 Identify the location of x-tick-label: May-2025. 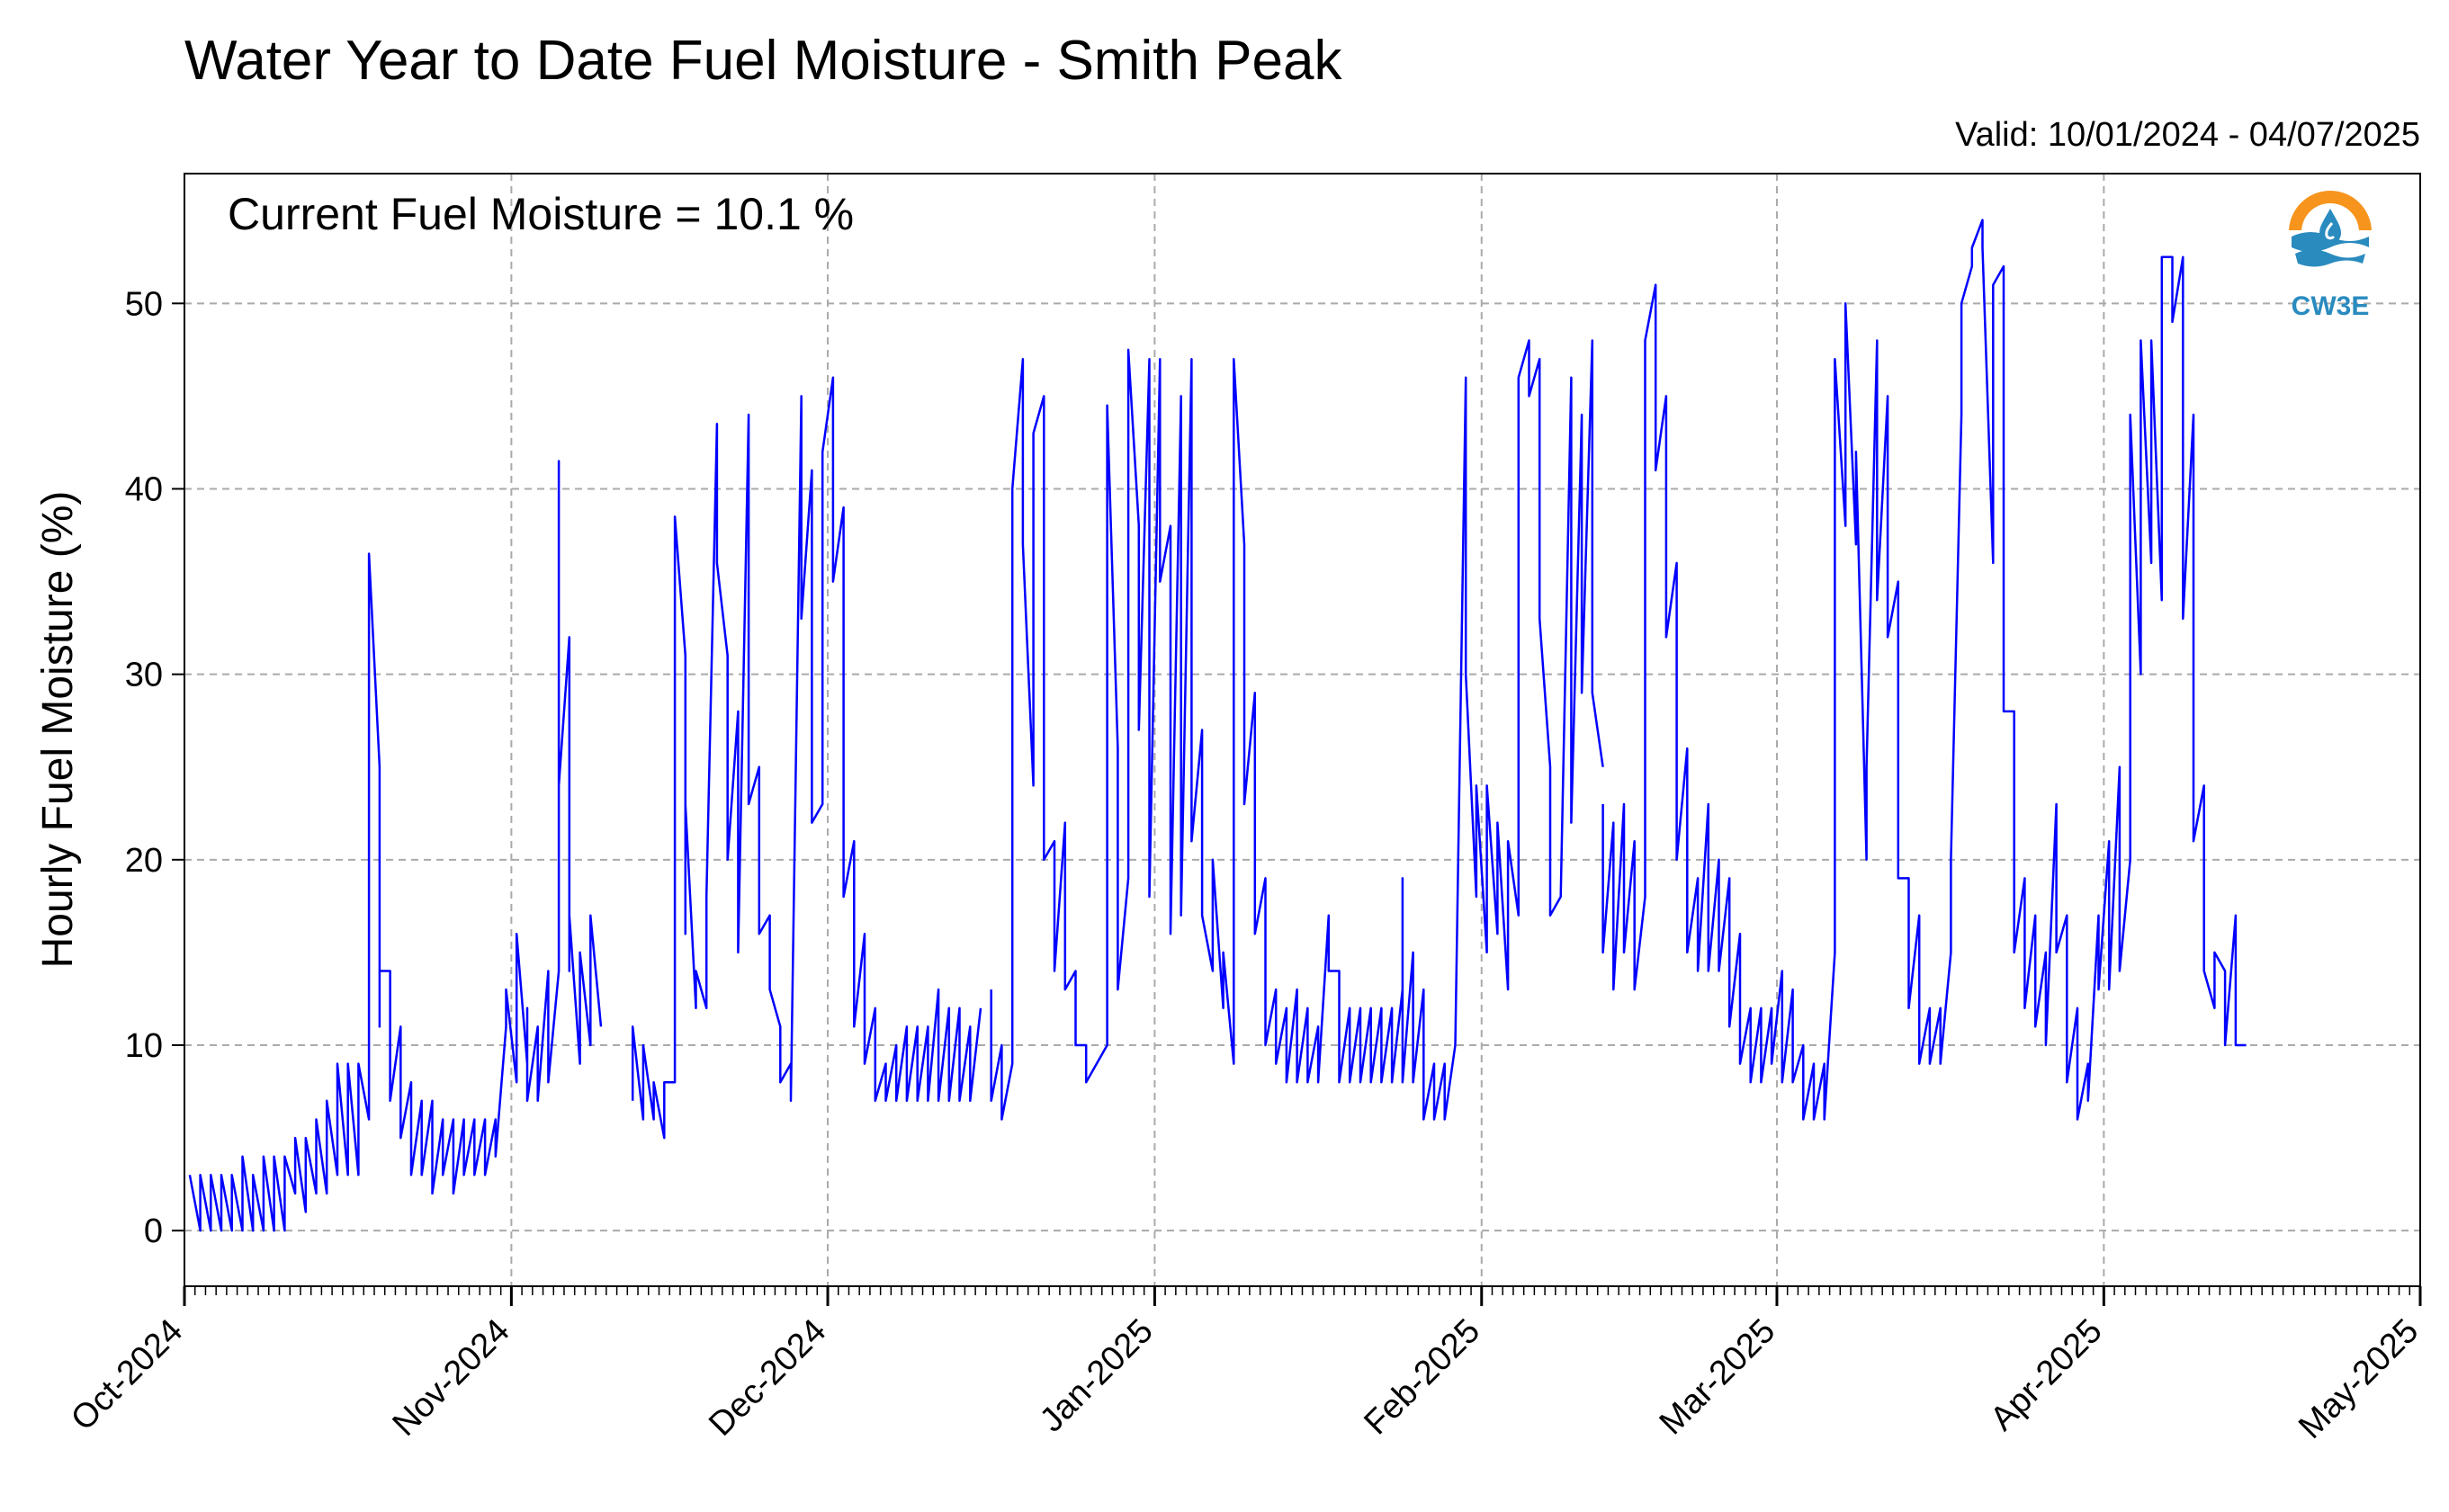
(2359, 1379).